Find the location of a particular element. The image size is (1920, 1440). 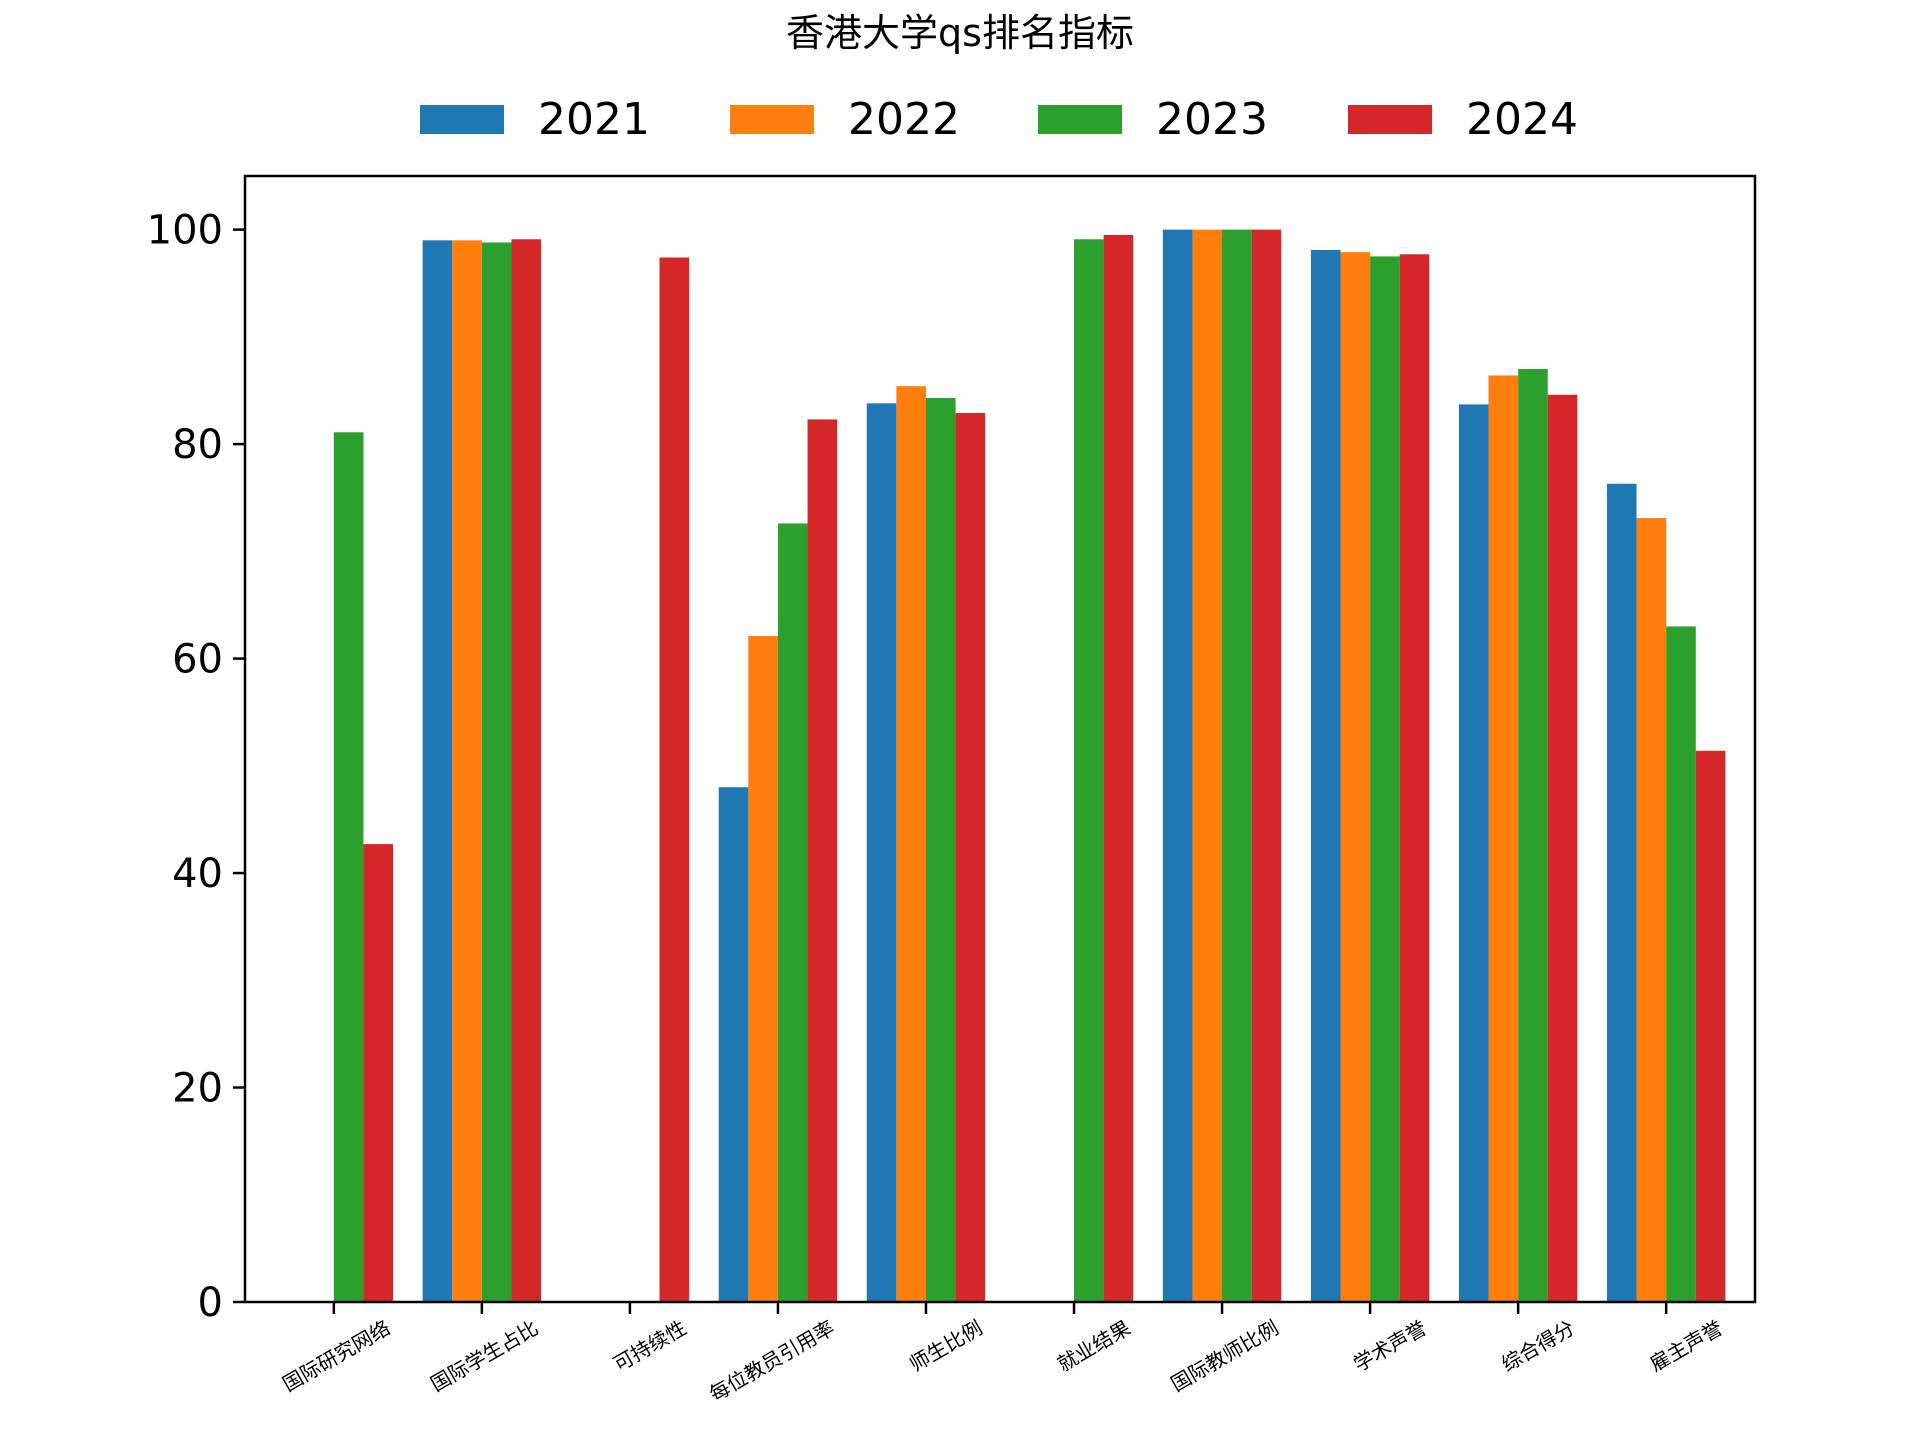

y-tick-label: 60 is located at coordinates (197, 660).